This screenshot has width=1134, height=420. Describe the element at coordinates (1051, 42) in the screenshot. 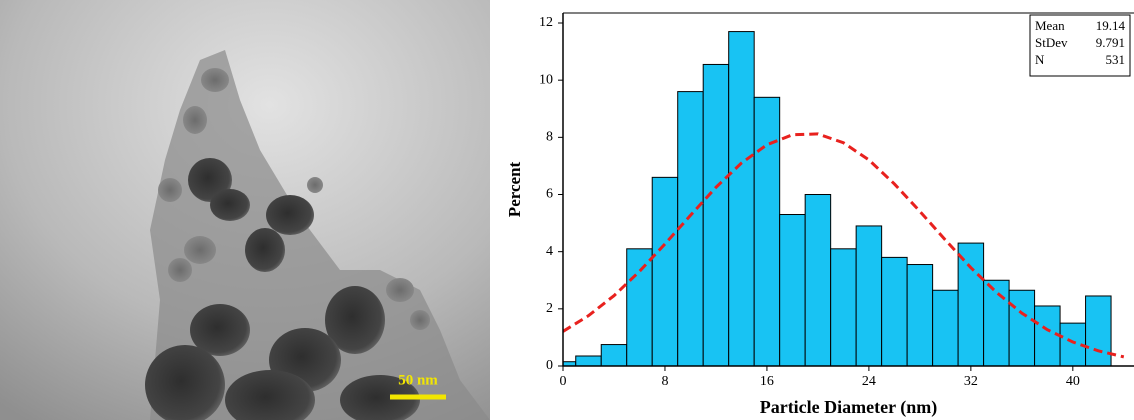

I see `stats-label: StDev` at that location.